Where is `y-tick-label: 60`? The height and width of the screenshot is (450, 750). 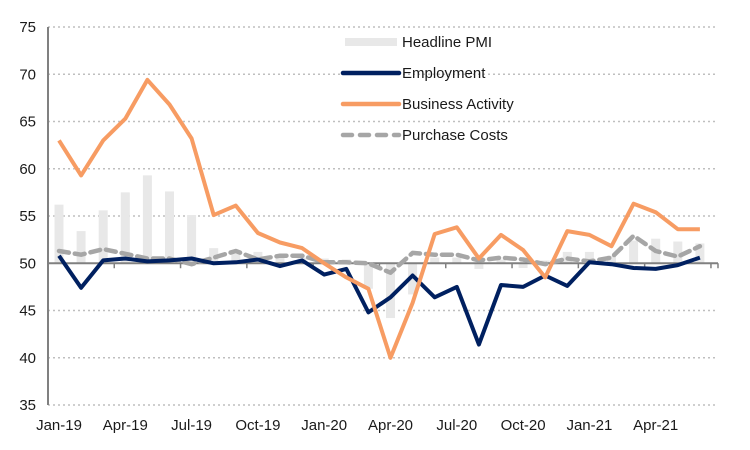 y-tick-label: 60 is located at coordinates (27, 169).